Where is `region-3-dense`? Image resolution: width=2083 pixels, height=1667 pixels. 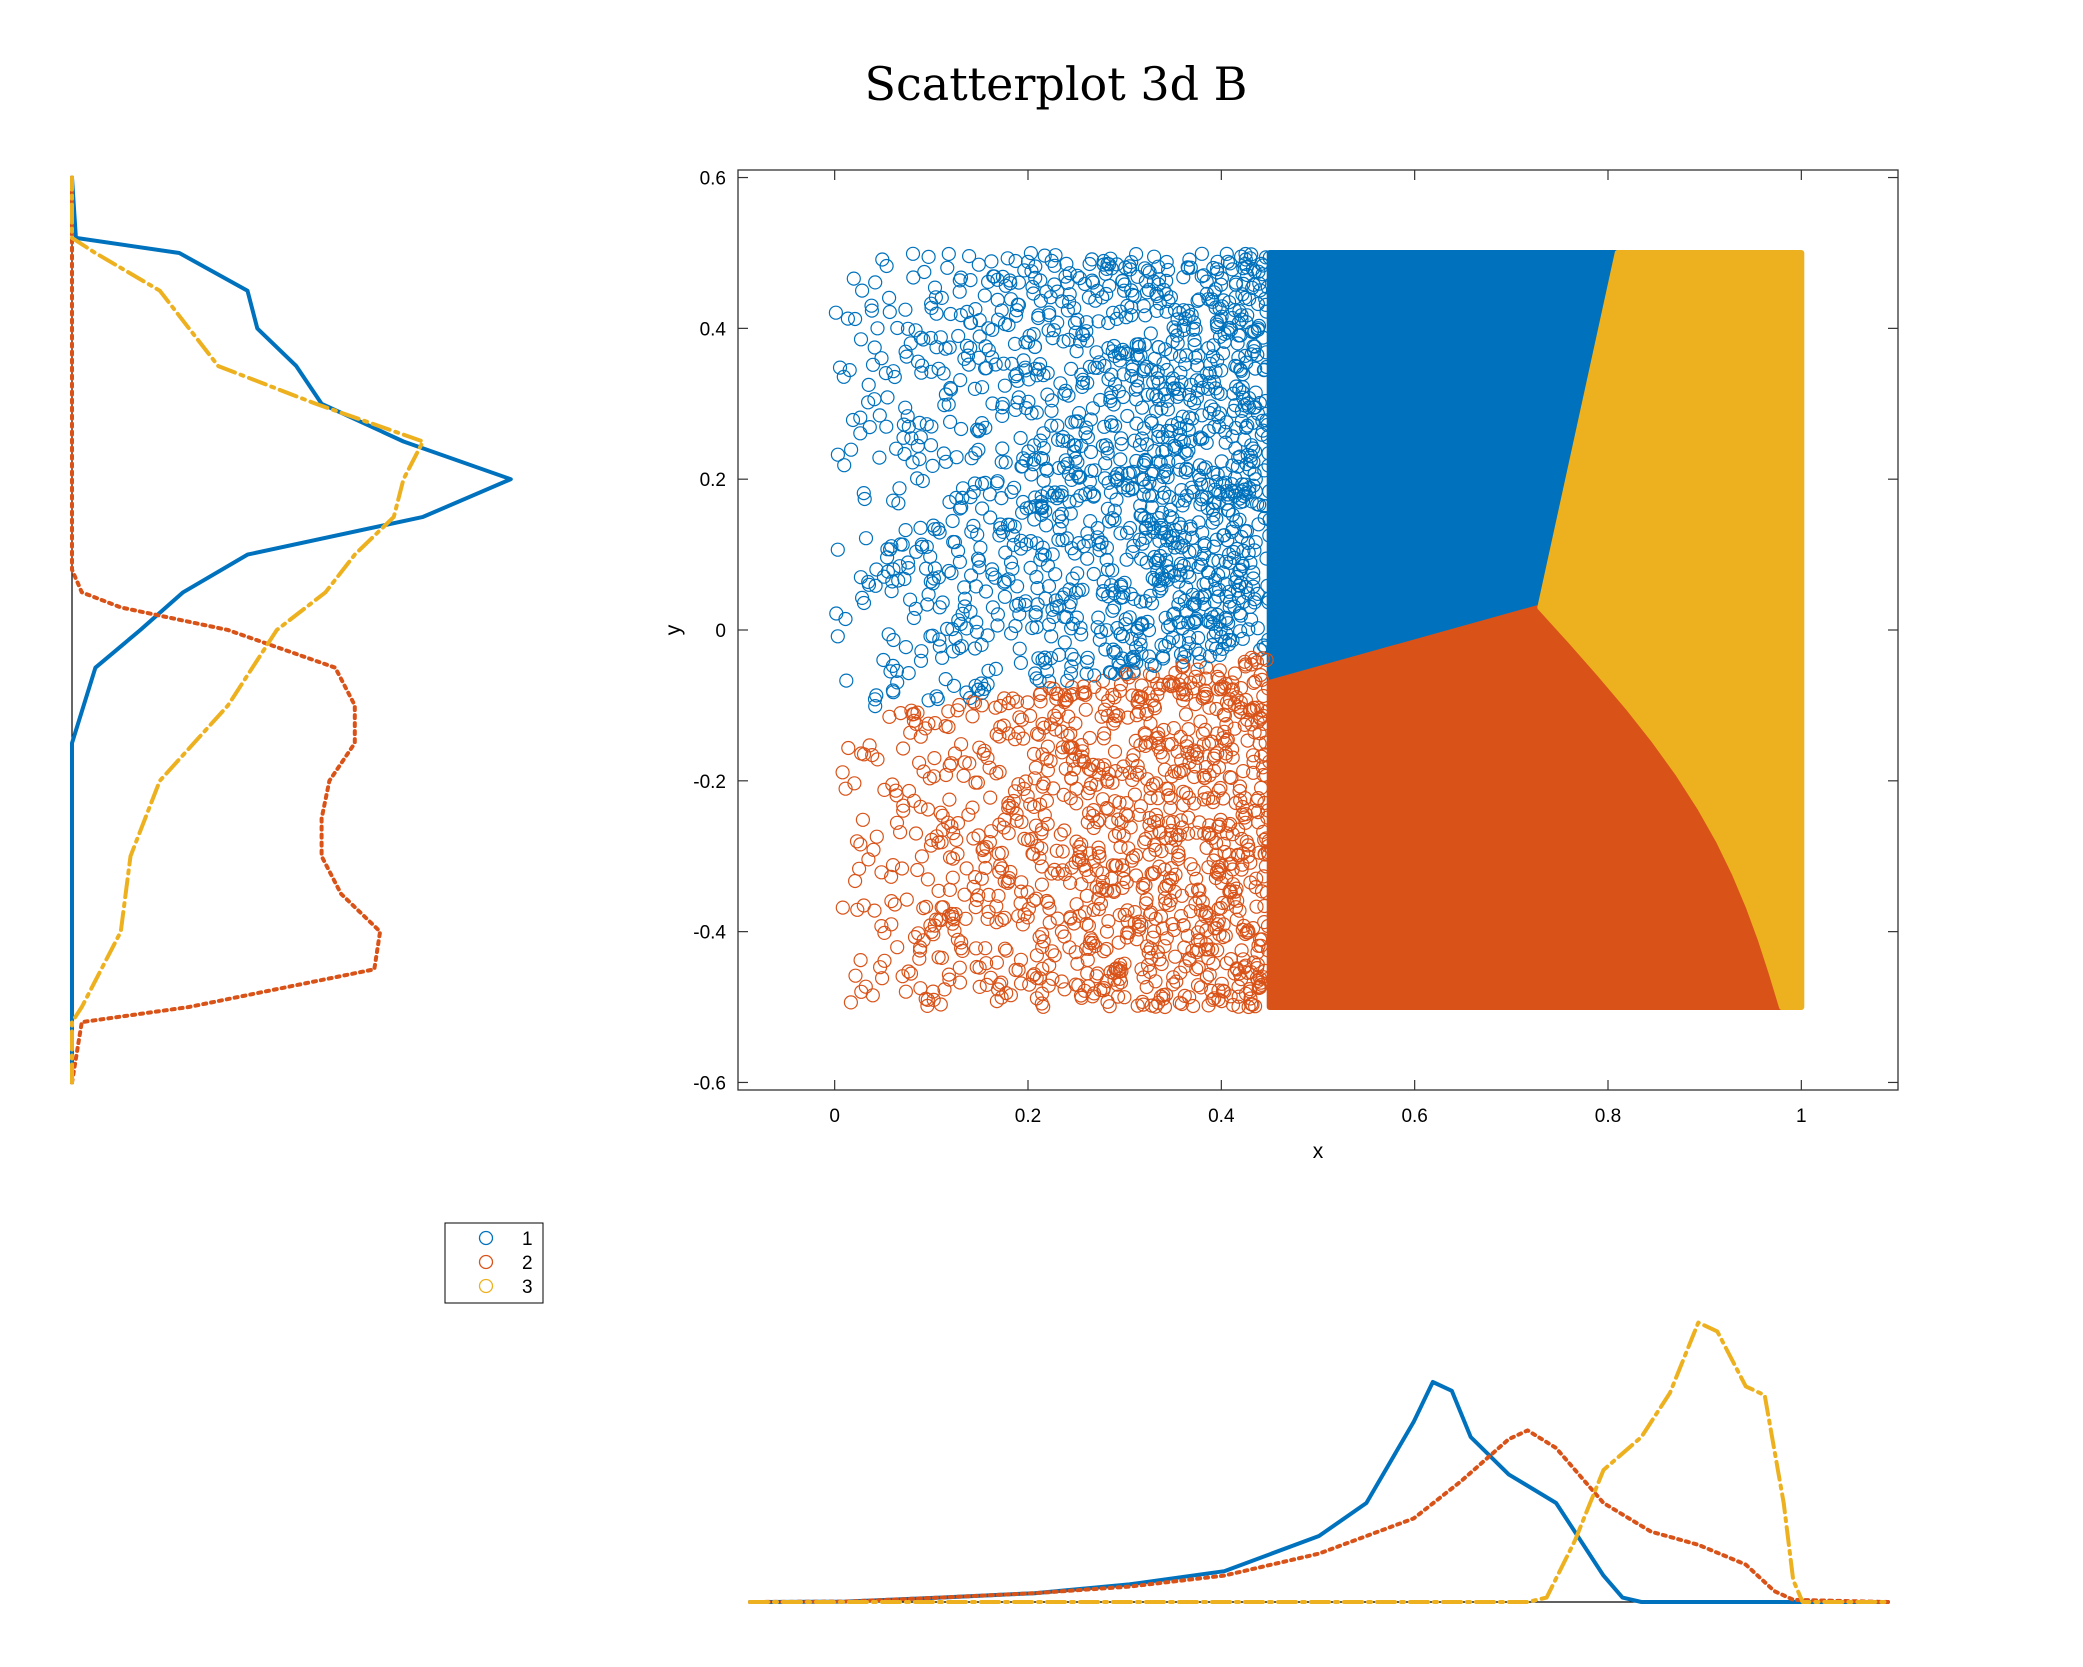
region-3-dense is located at coordinates (1671, 630).